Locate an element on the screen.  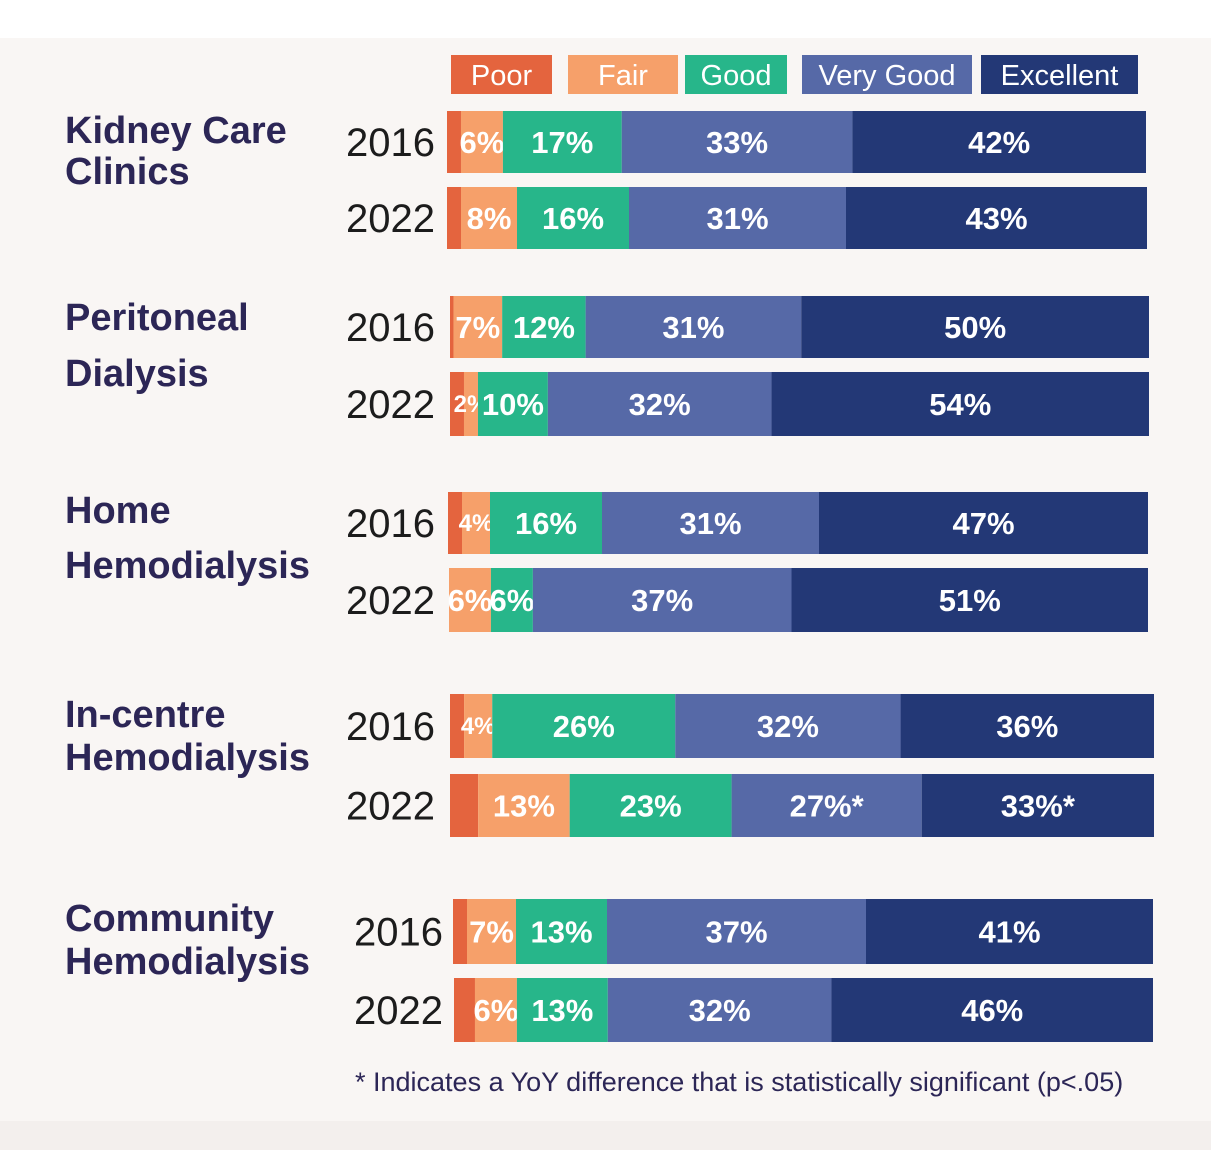
bar-segment-in-centre-hemodialysis-2016-good is located at coordinates (584, 726).